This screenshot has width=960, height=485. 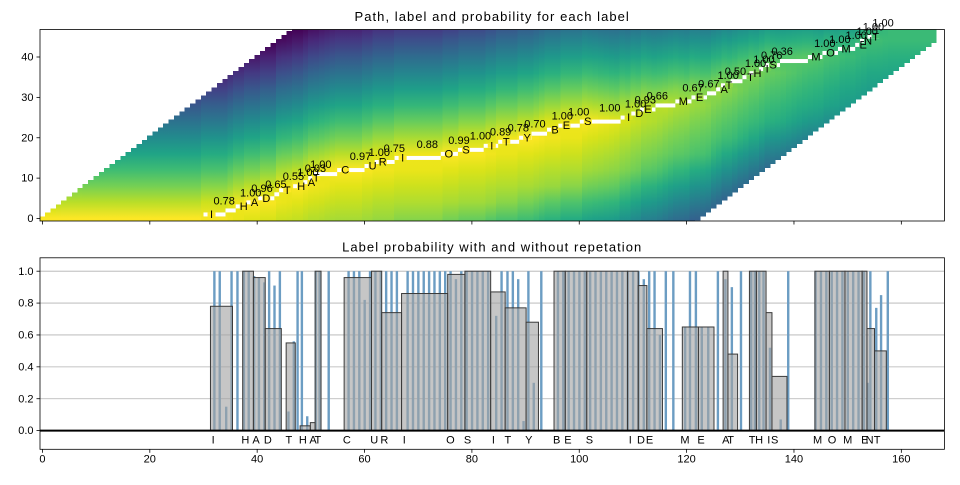 I want to click on svg-text: 0.50, so click(x=735, y=72).